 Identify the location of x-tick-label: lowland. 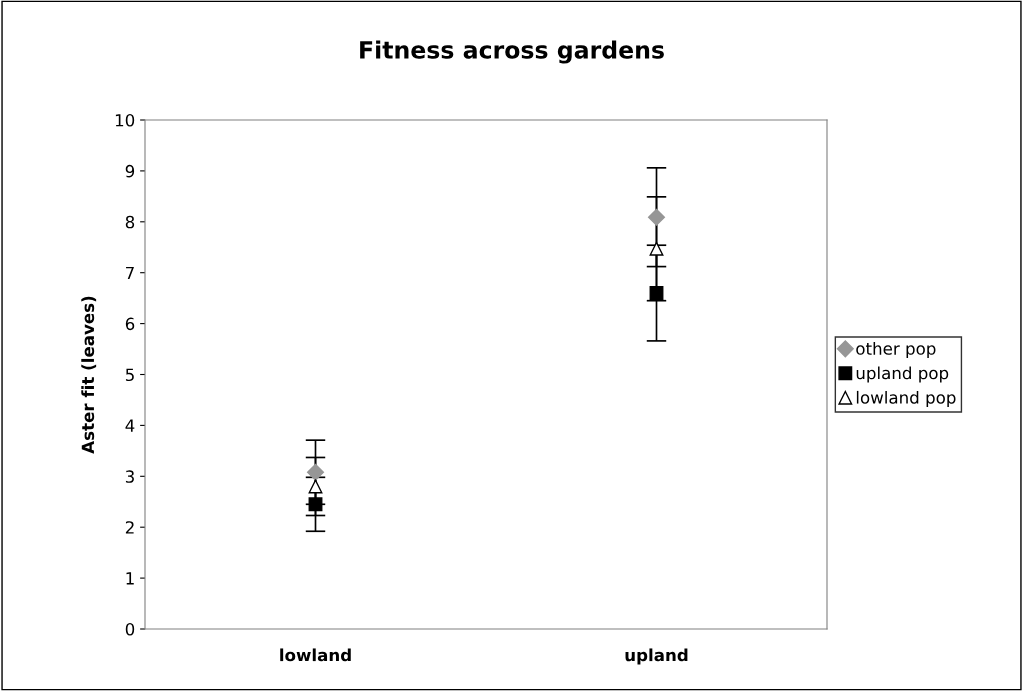
(315, 655).